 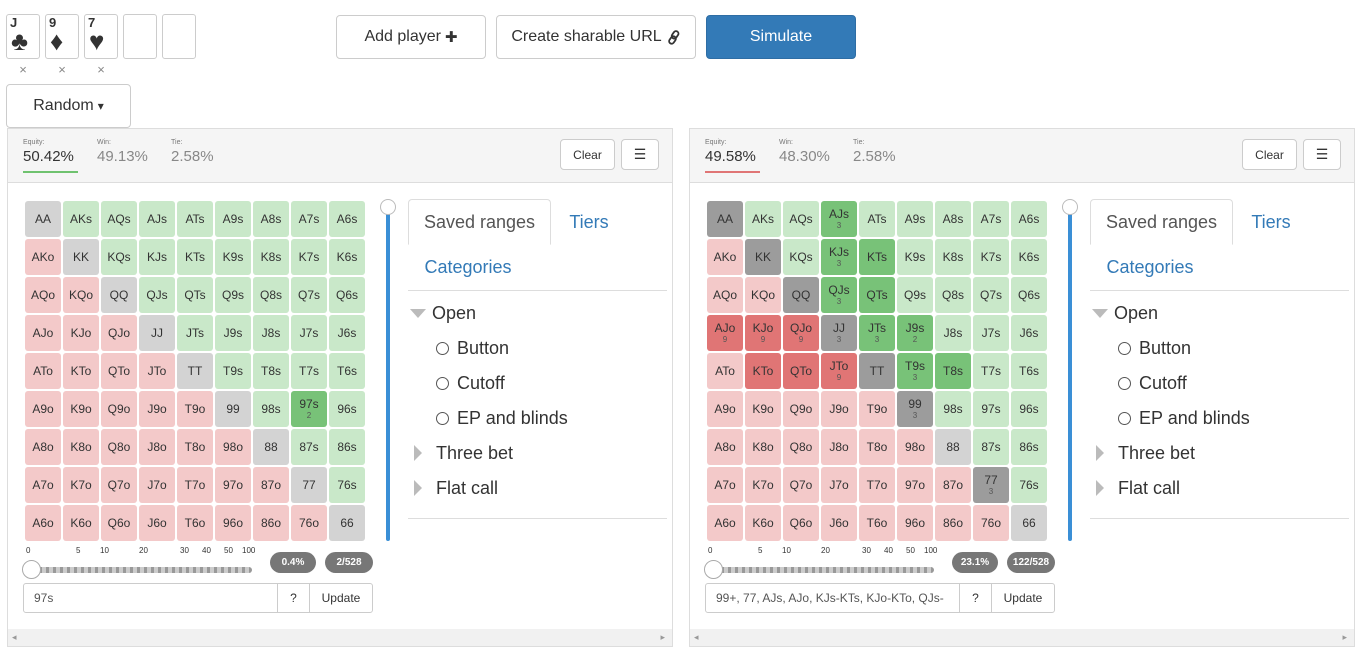 I want to click on hand-cell: A6o, so click(x=725, y=523).